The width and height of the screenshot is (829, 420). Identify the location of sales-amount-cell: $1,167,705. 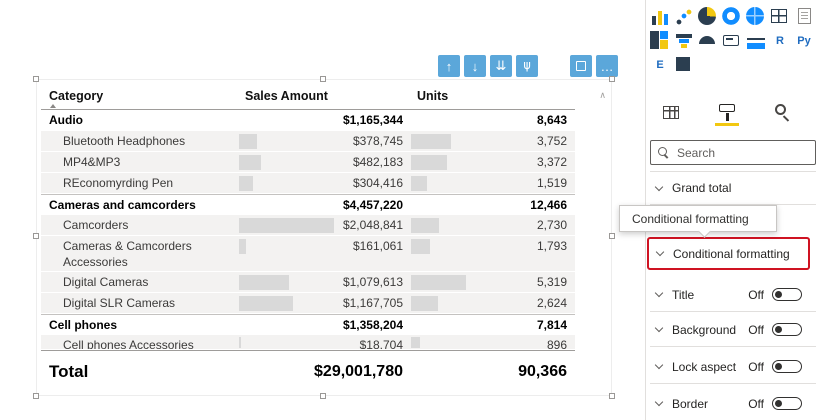
(323, 303).